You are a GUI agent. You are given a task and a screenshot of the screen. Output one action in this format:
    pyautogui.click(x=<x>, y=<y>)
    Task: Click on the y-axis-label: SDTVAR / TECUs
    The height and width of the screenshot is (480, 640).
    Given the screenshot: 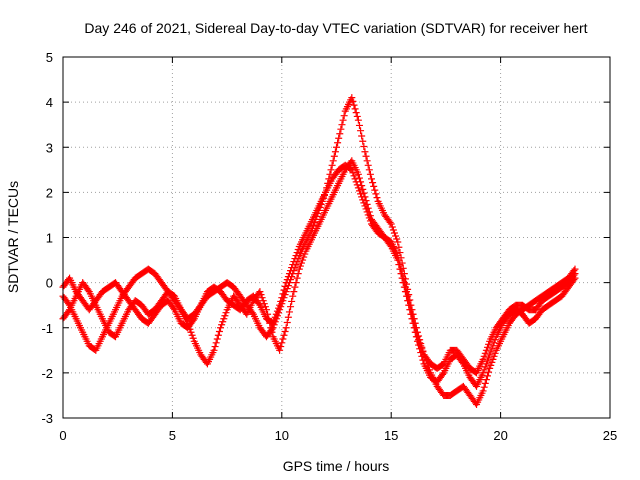 What is the action you would take?
    pyautogui.click(x=13, y=237)
    